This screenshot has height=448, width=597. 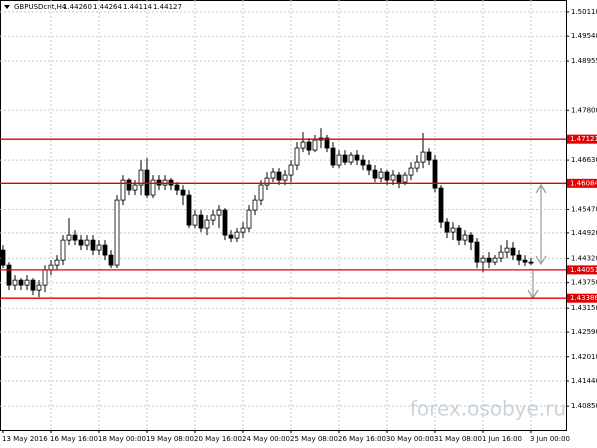 What do you see at coordinates (584, 406) in the screenshot?
I see `y-tick-label: 1.40850` at bounding box center [584, 406].